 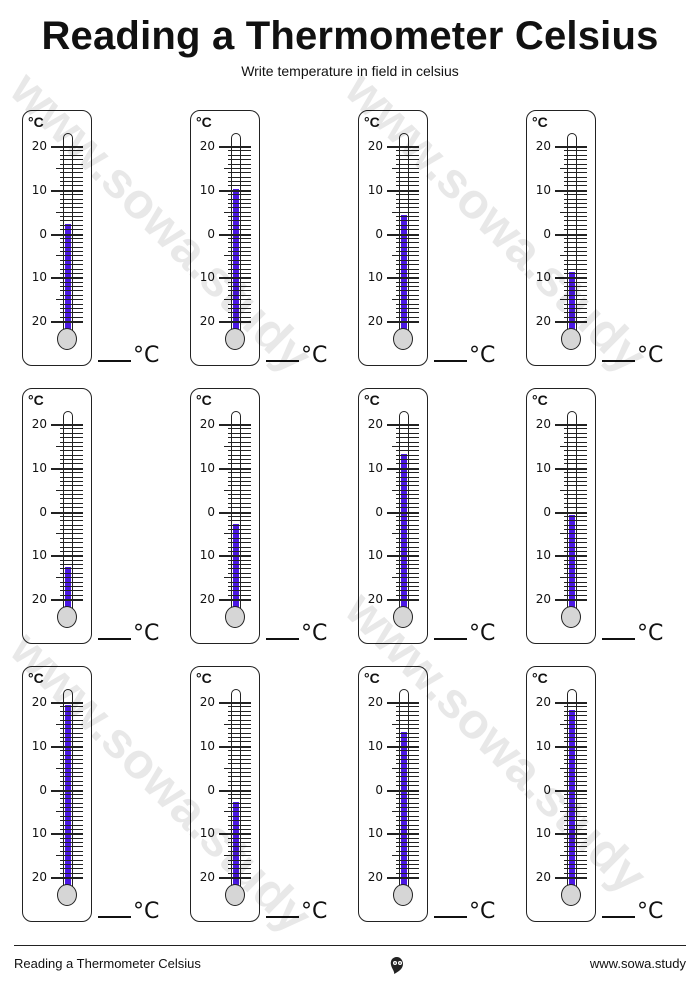 What do you see at coordinates (107, 963) in the screenshot?
I see `footer-title: Reading a Thermometer Celsius` at bounding box center [107, 963].